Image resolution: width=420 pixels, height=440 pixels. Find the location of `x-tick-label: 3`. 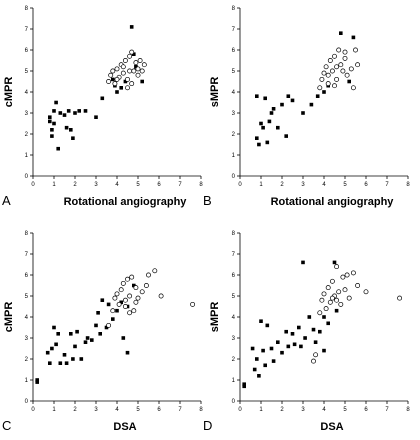

x-tick-label: 3 is located at coordinates (96, 185).